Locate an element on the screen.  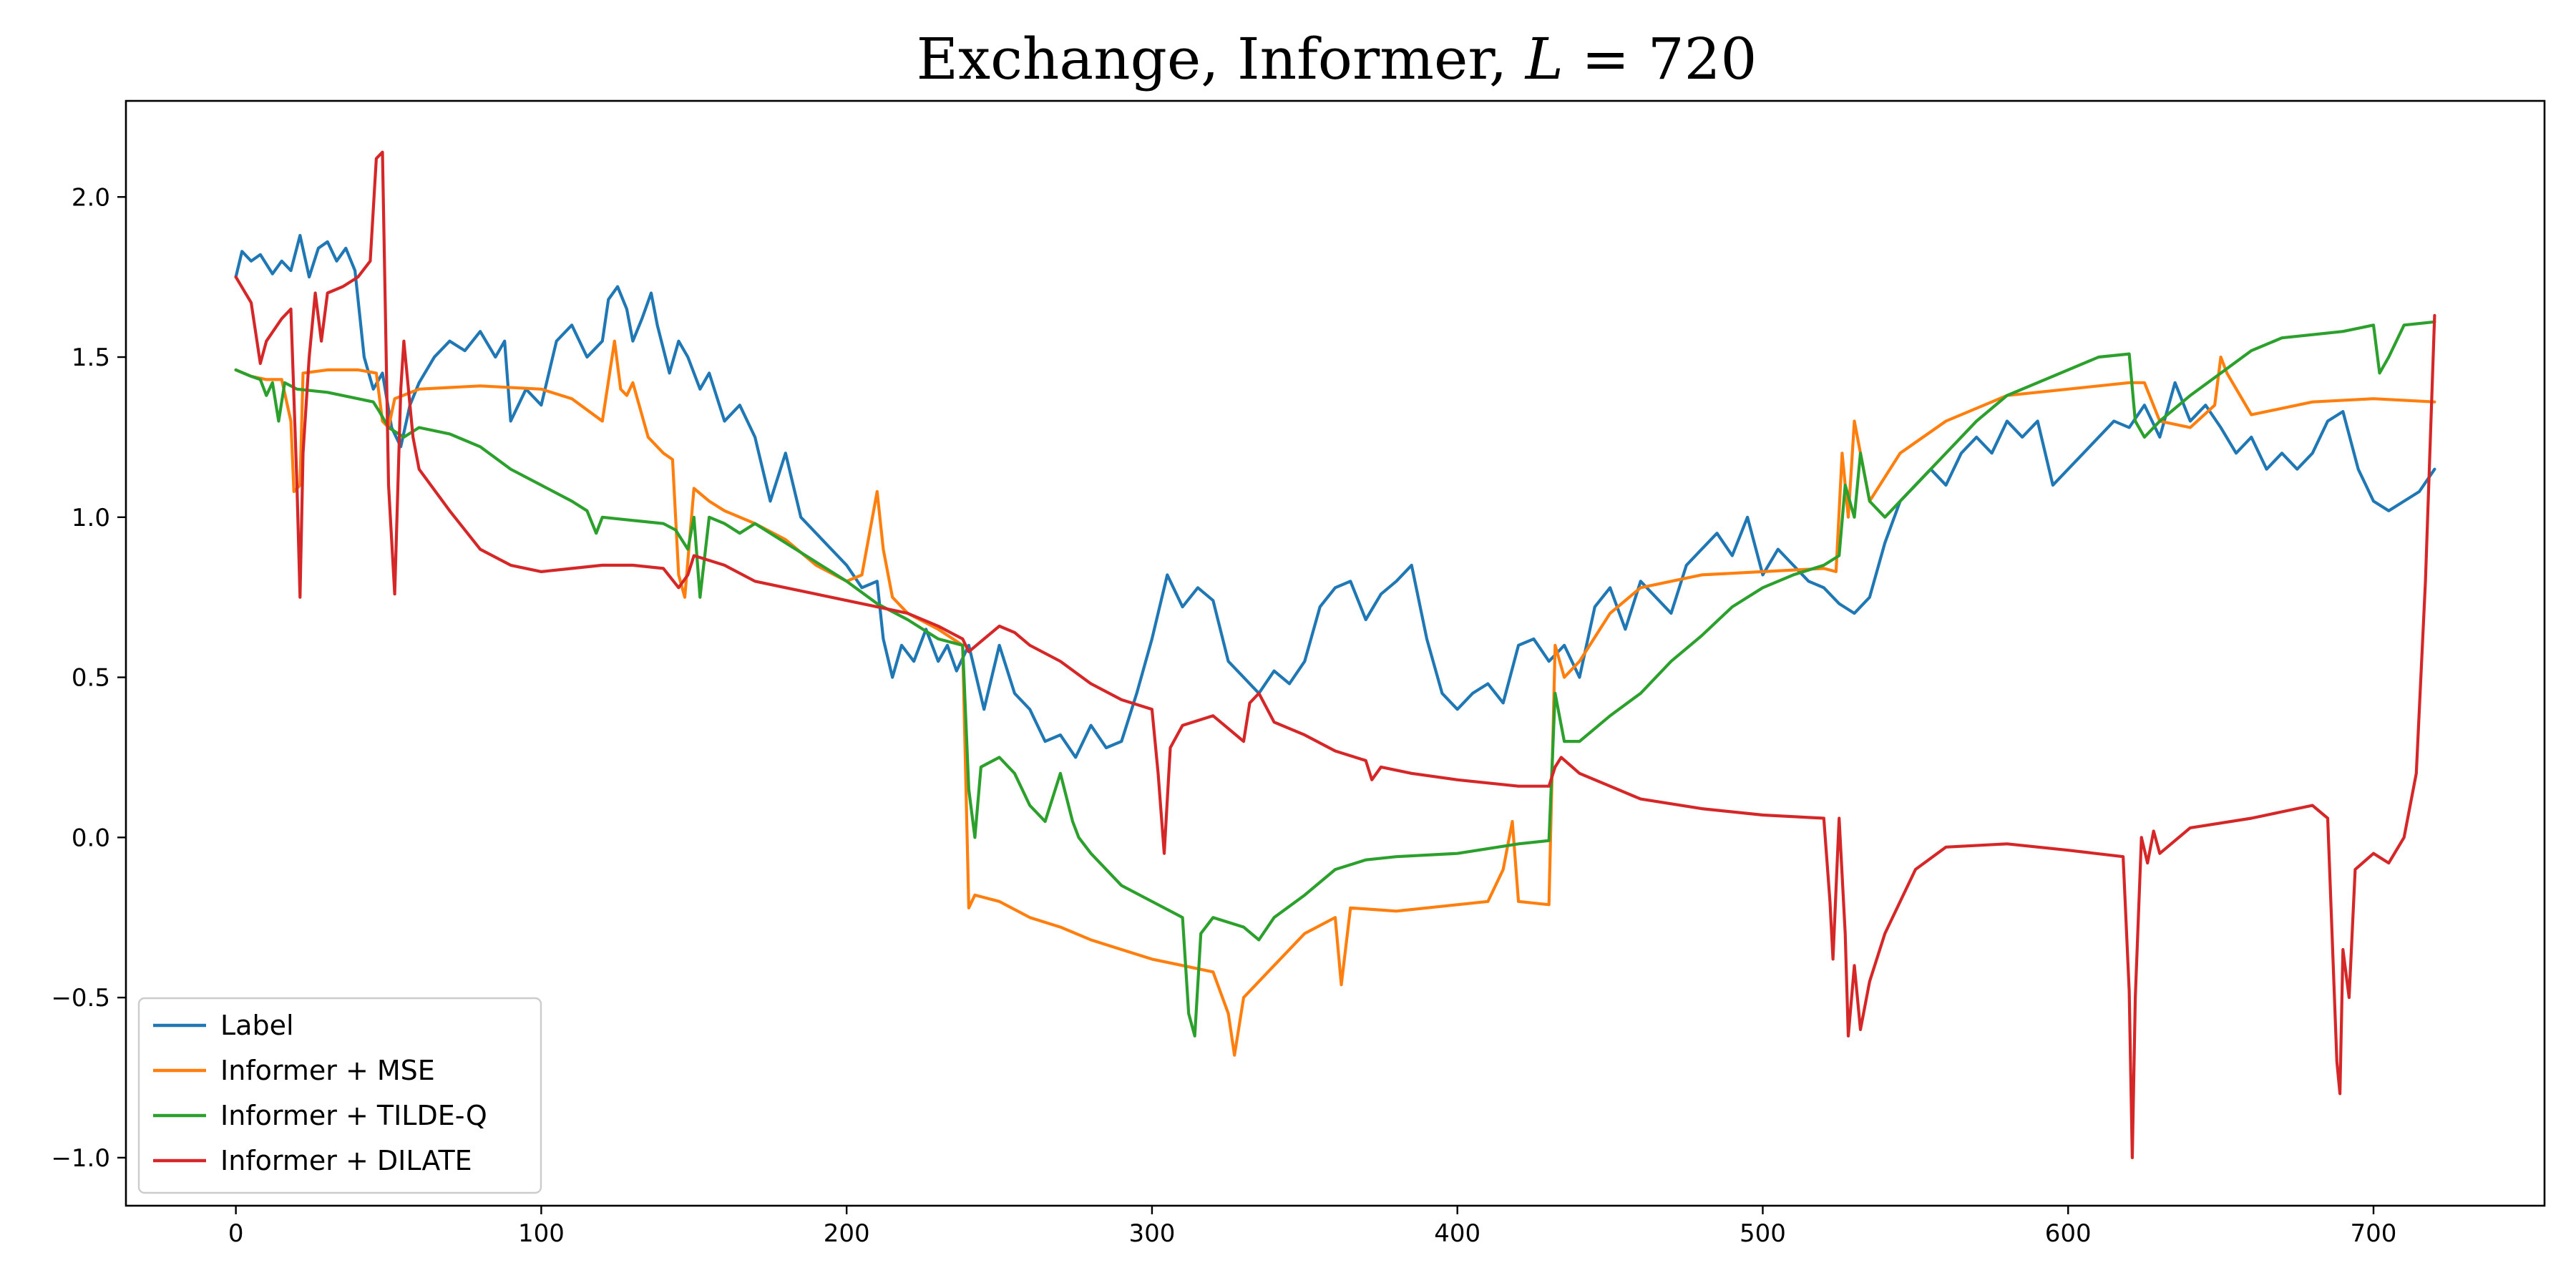
x-tick-label: 200 is located at coordinates (847, 1233).